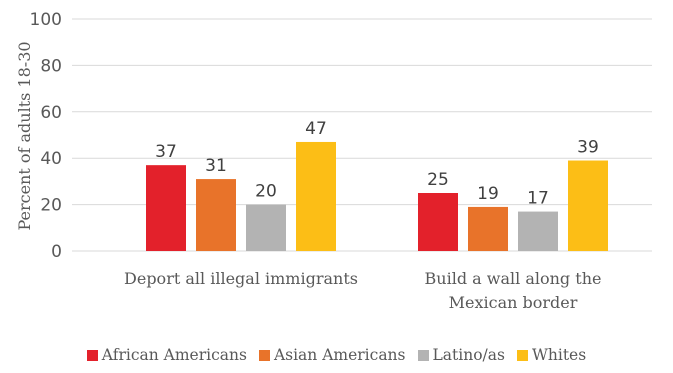  Describe the element at coordinates (174, 355) in the screenshot. I see `legend-label: African Americans` at that location.